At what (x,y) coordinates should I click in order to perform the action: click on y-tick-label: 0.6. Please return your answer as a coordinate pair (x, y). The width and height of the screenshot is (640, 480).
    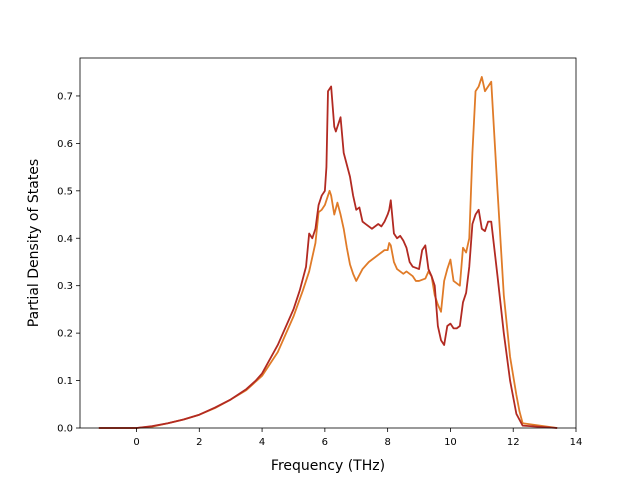
    Looking at the image, I should click on (65, 144).